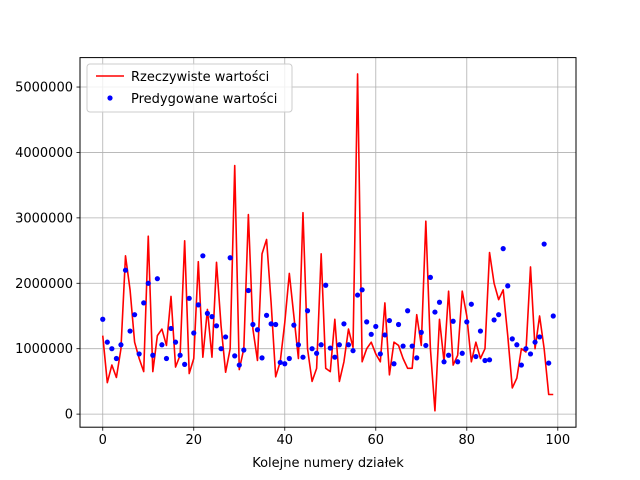  What do you see at coordinates (44, 218) in the screenshot?
I see `y-tick-label: 3000000` at bounding box center [44, 218].